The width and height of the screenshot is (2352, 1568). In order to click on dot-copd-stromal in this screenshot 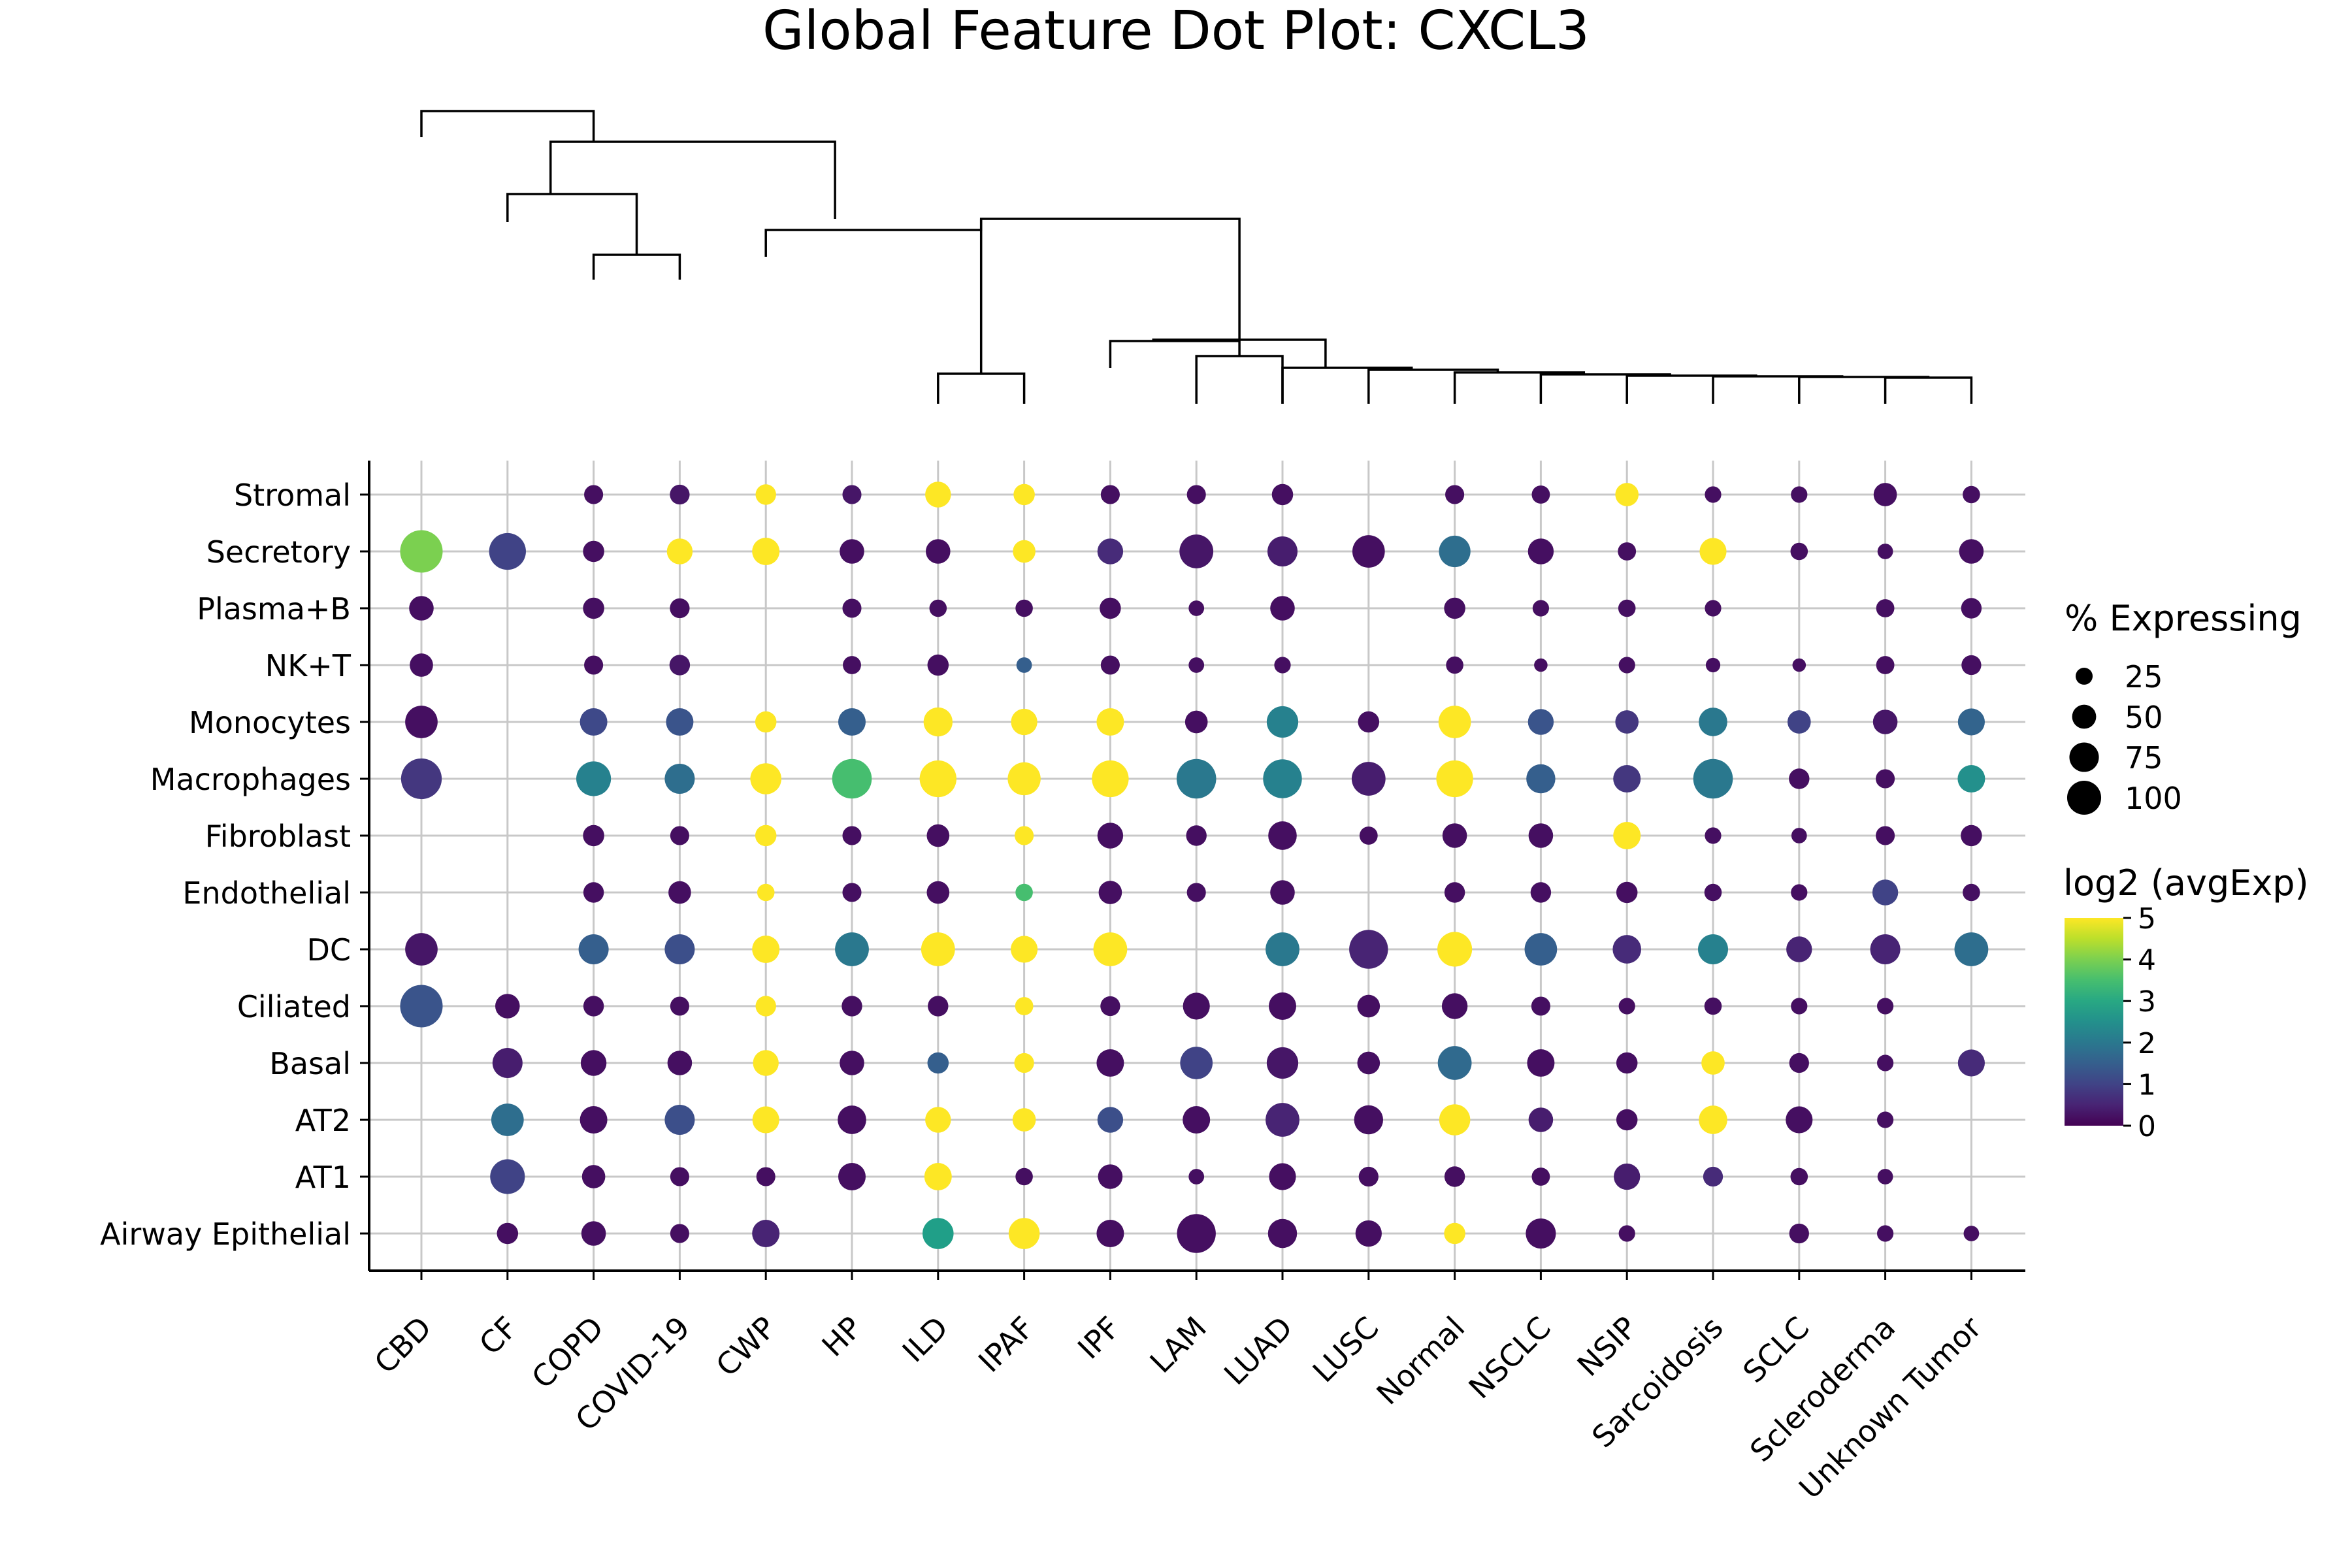, I will do `click(594, 494)`.